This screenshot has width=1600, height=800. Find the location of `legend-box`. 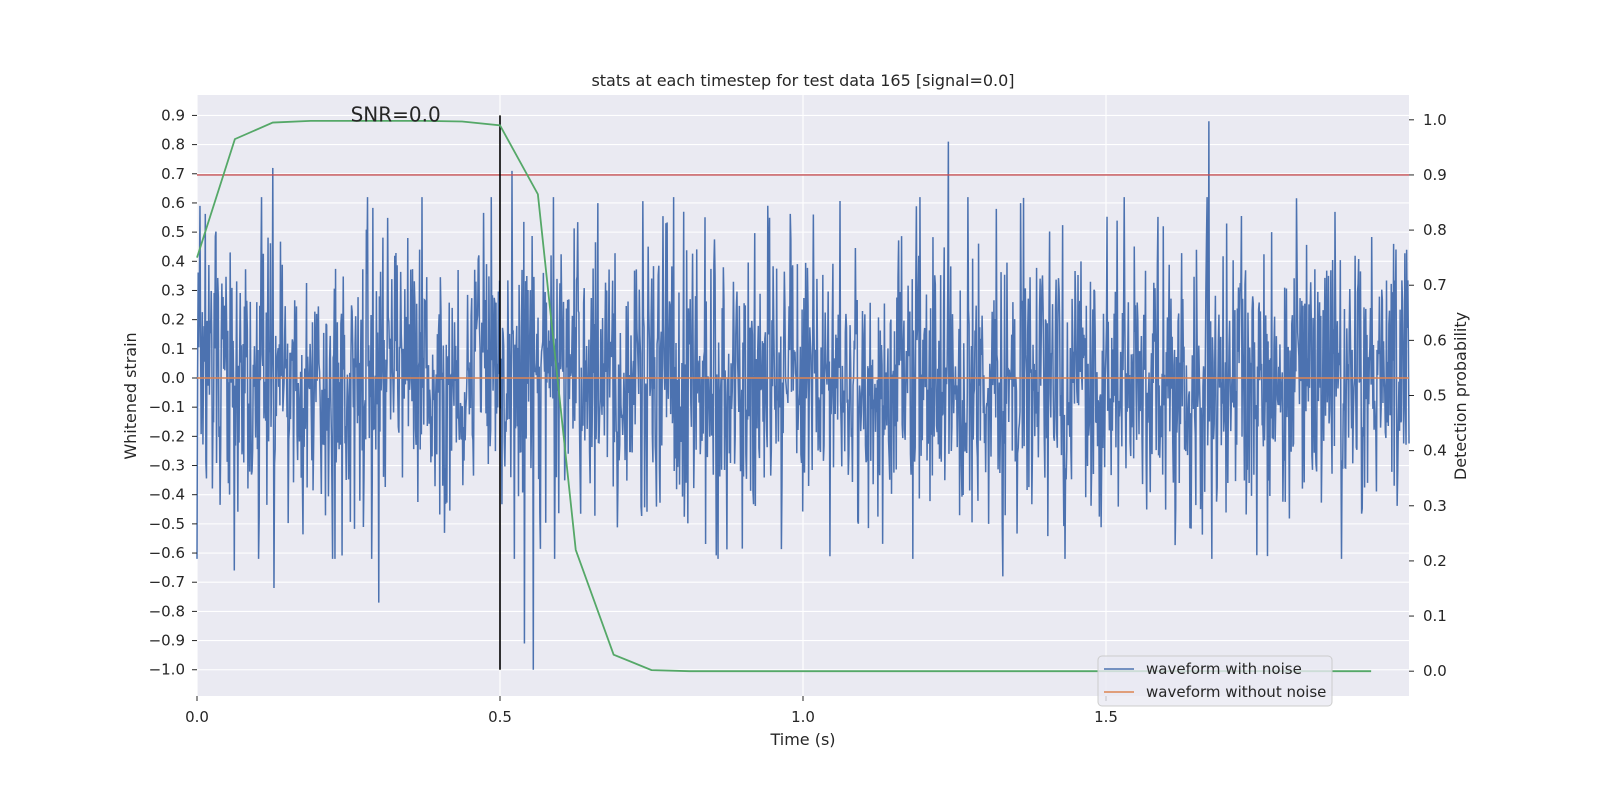

legend-box is located at coordinates (1215, 681).